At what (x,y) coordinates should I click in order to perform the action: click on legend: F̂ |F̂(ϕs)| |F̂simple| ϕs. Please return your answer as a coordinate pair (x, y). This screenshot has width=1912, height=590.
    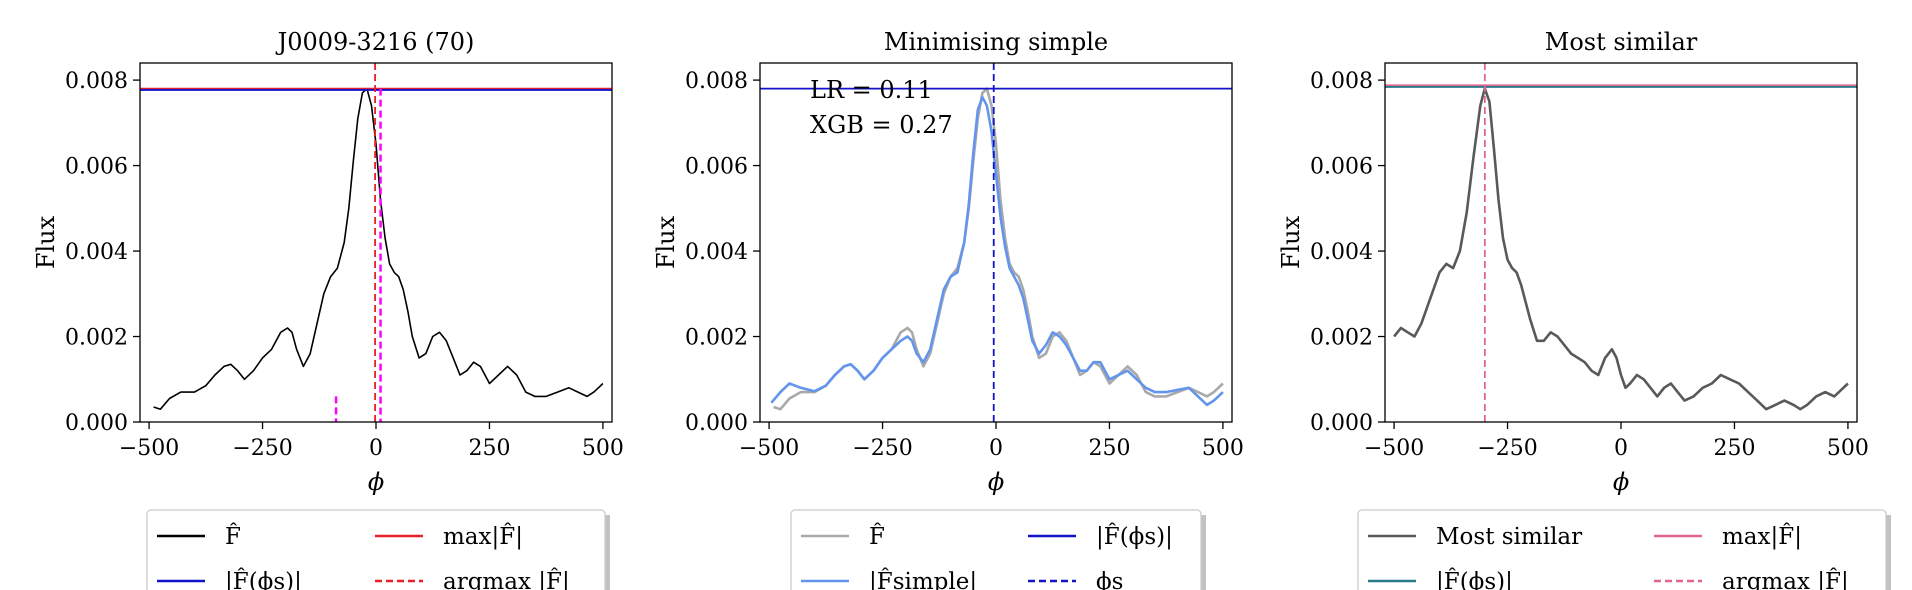
    Looking at the image, I should click on (998, 549).